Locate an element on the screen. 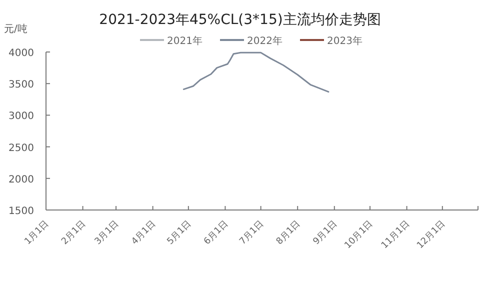 Image resolution: width=499 pixels, height=281 pixels. y-tick-label: 3000 is located at coordinates (21, 116).